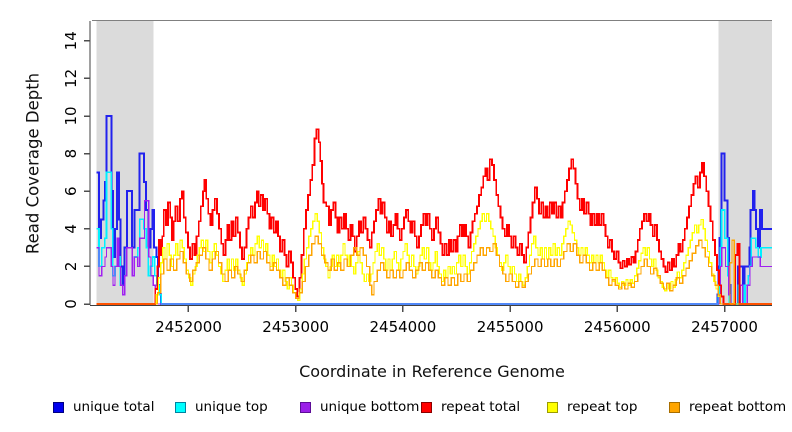 The image size is (792, 432). I want to click on legend-label: repeat bottom, so click(738, 407).